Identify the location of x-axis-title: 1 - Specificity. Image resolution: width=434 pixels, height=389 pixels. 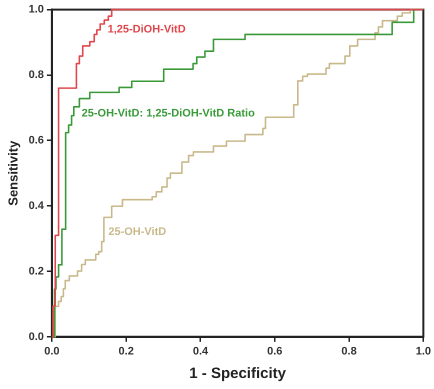
(238, 373).